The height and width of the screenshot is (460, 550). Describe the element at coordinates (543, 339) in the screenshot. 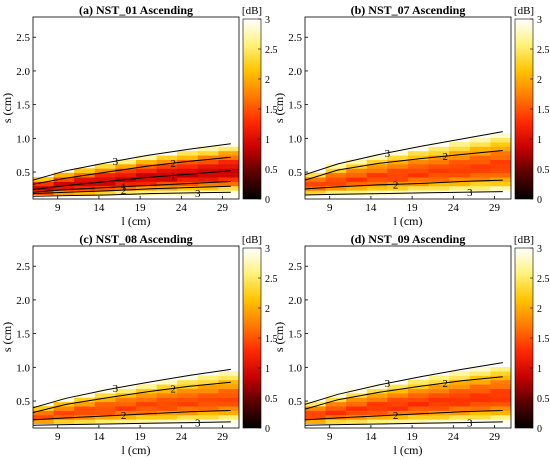

I see `colorbar-tick-label: 1.5` at that location.